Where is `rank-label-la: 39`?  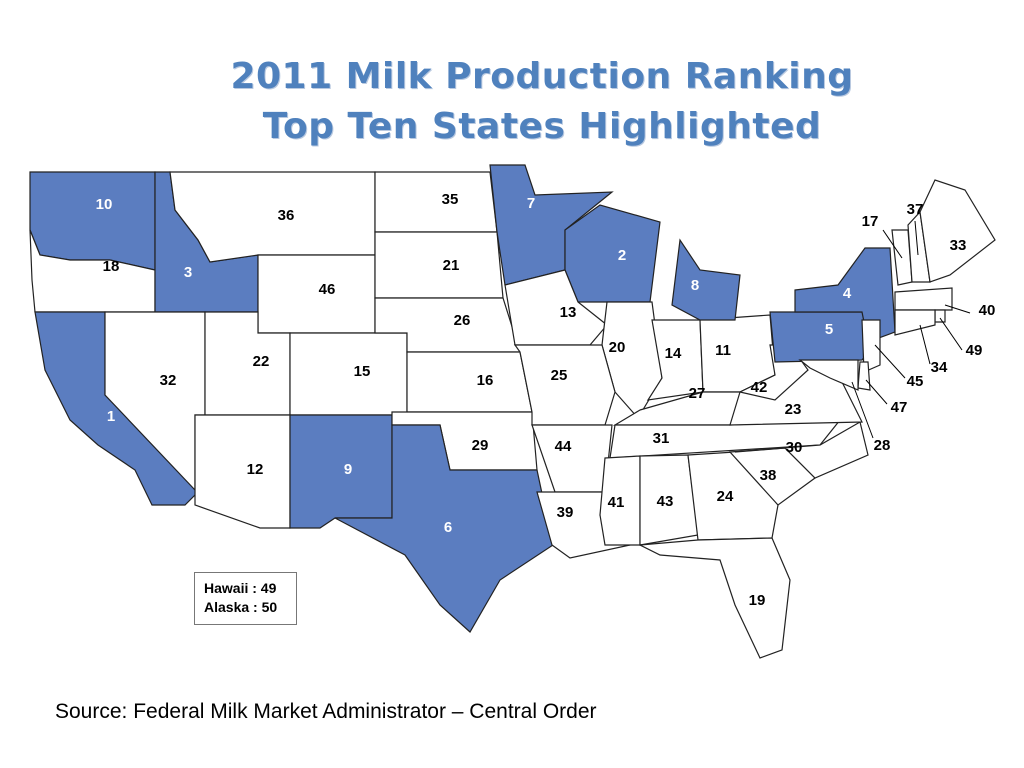 rank-label-la: 39 is located at coordinates (565, 512).